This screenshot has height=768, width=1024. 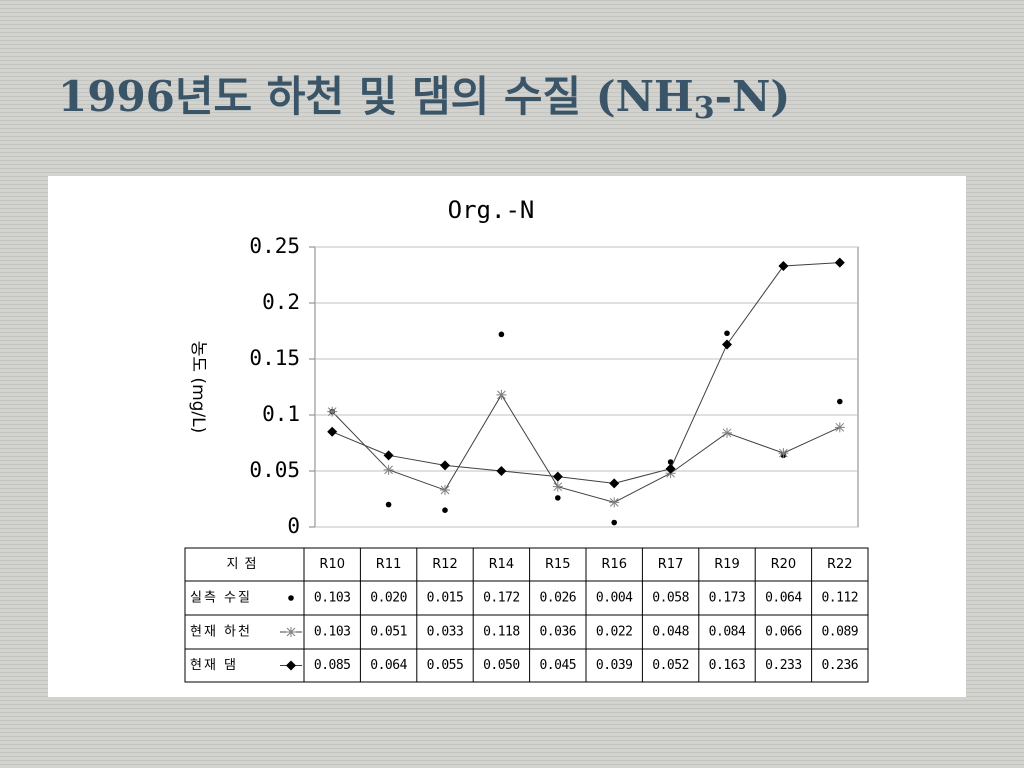 I want to click on table-value: 0.015, so click(x=445, y=598).